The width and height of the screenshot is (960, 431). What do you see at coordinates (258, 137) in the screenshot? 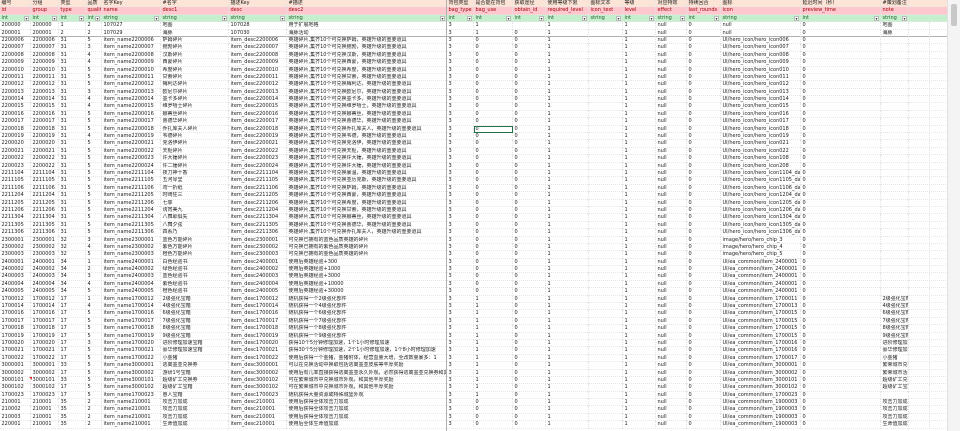
I see `cell-desc: item_desc2200019` at bounding box center [258, 137].